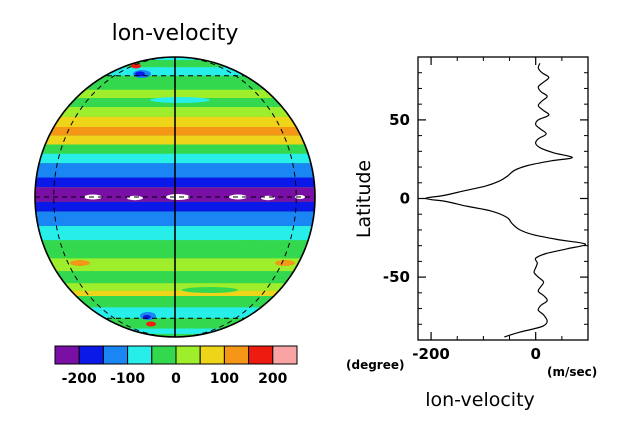 The image size is (643, 435). I want to click on y-unit-label: (degree), so click(375, 365).